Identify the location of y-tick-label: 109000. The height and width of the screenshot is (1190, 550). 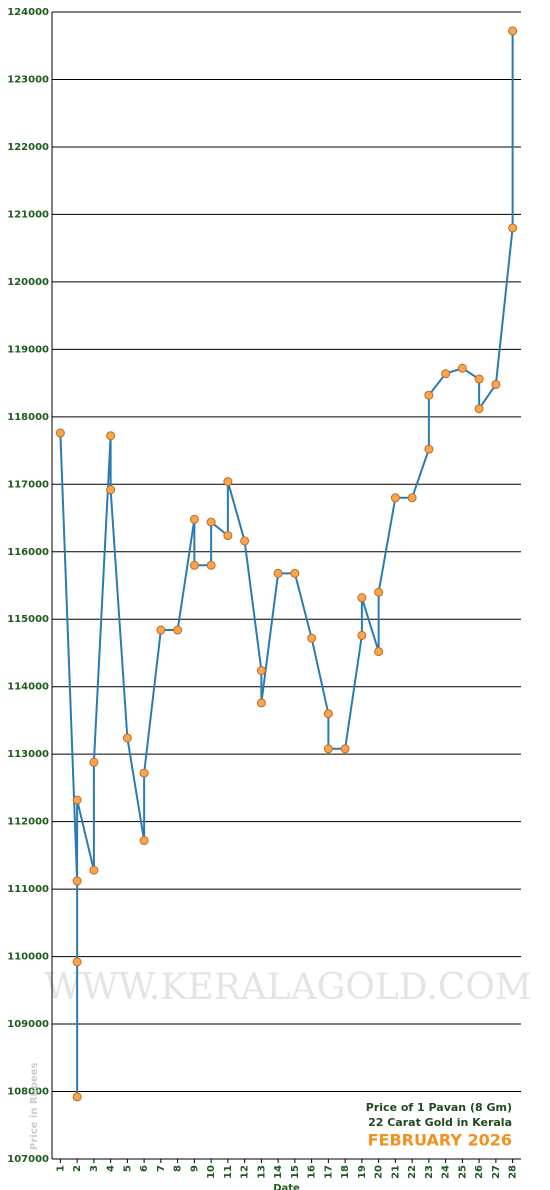
(28, 1024).